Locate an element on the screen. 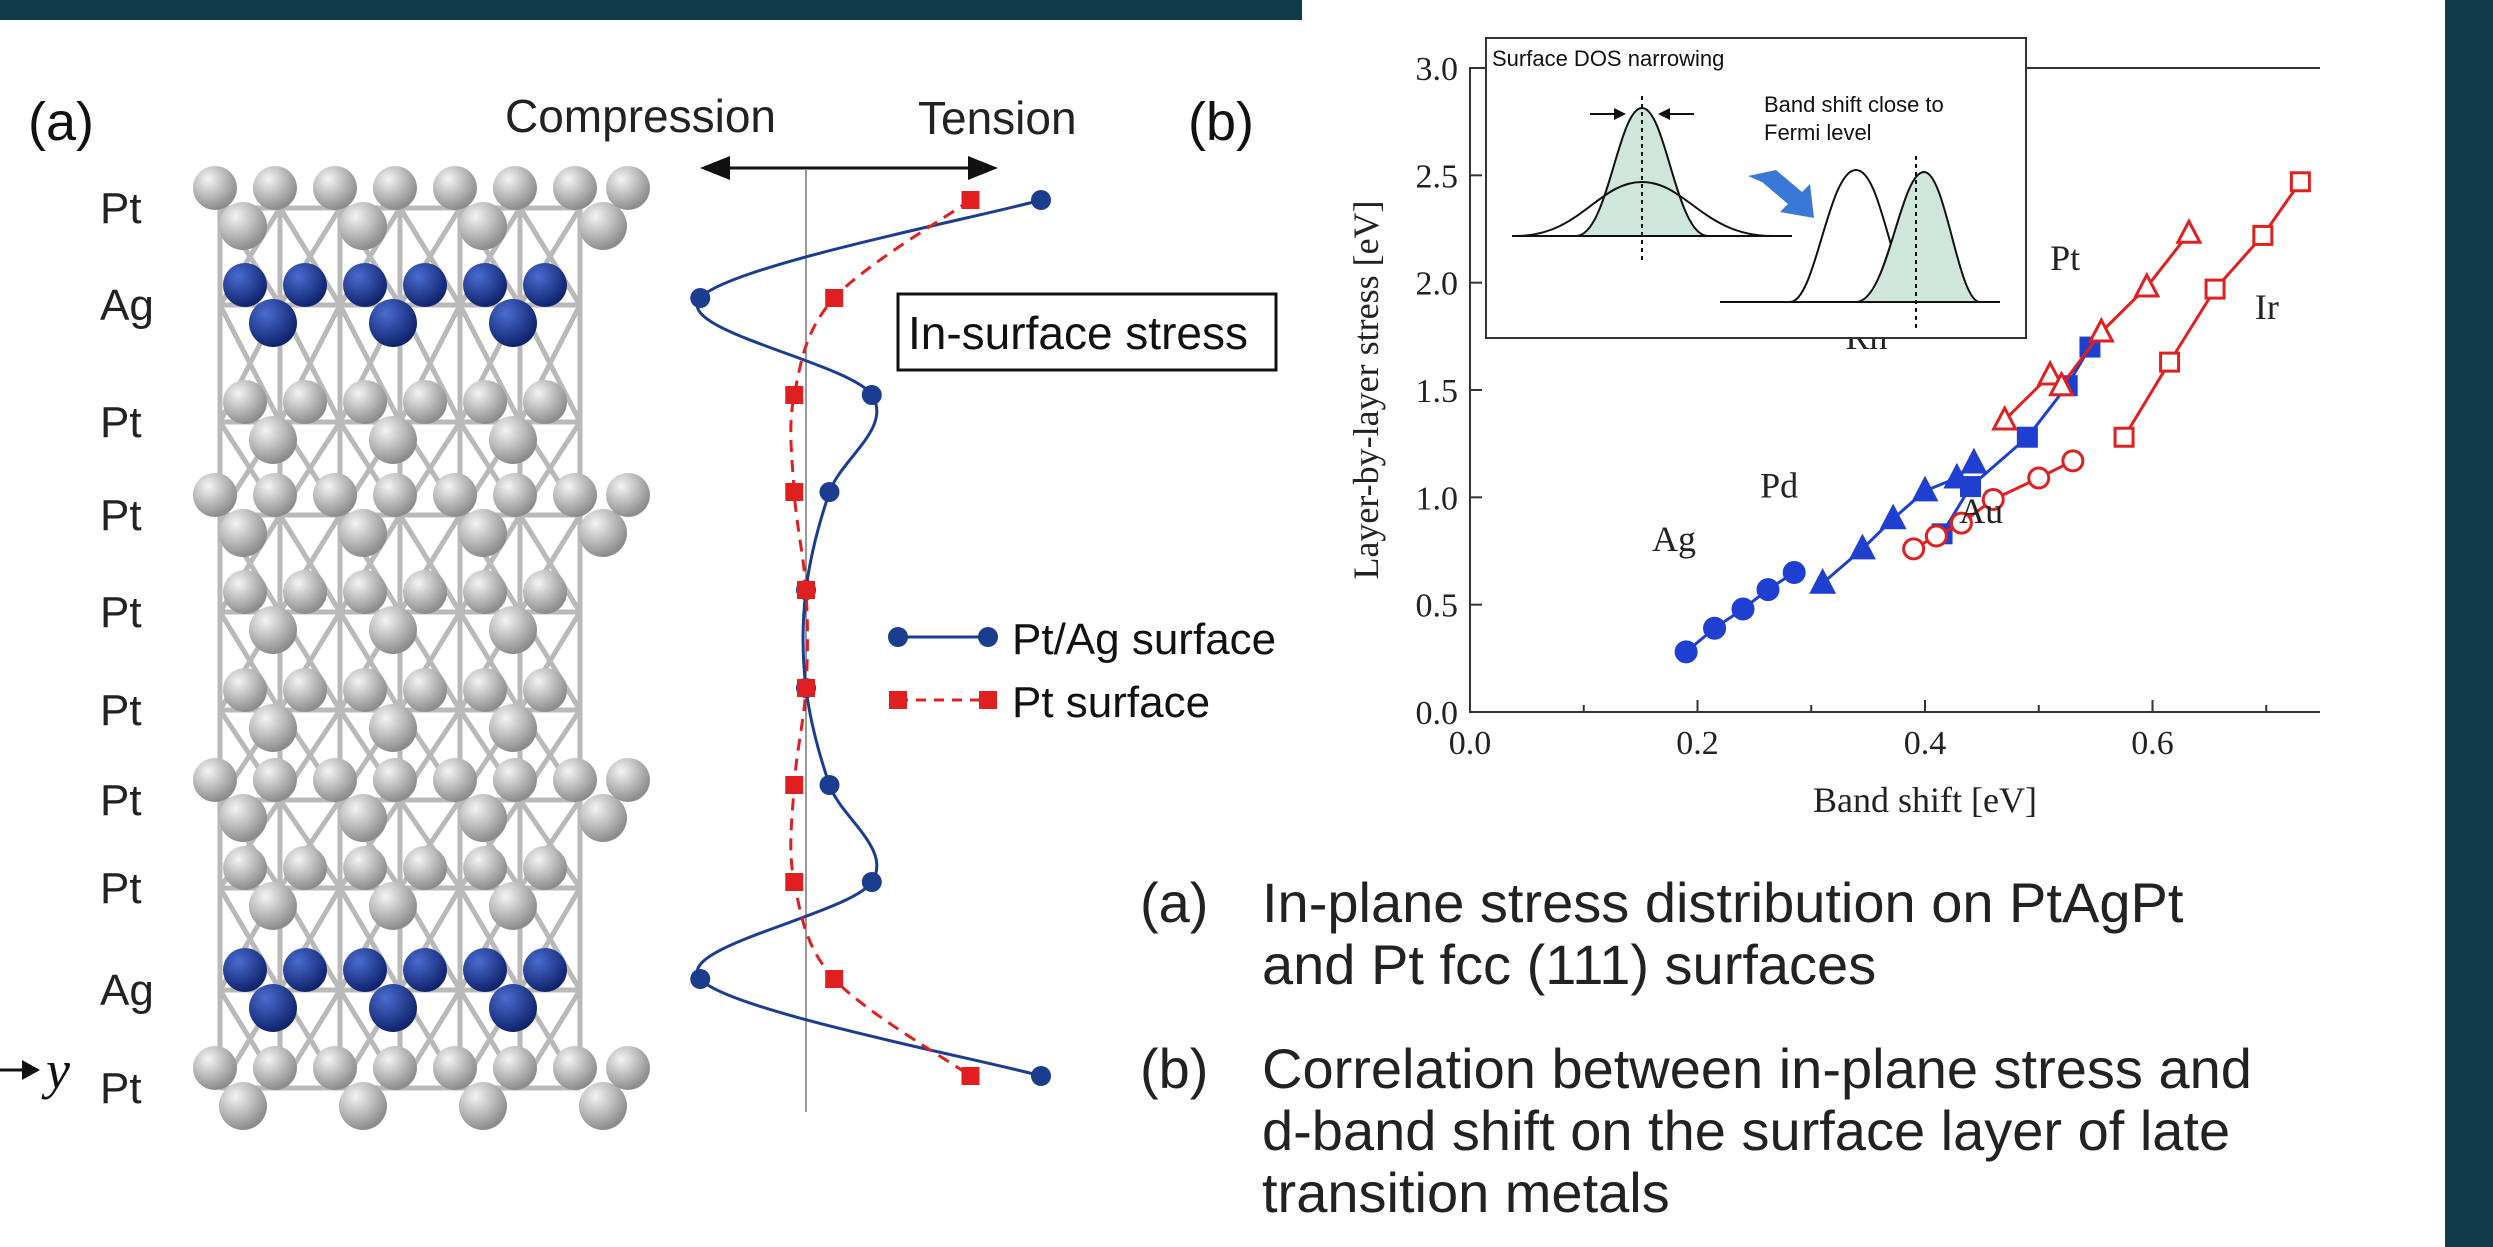 This screenshot has width=2493, height=1247. legend-pt: Pt surface is located at coordinates (1049, 702).